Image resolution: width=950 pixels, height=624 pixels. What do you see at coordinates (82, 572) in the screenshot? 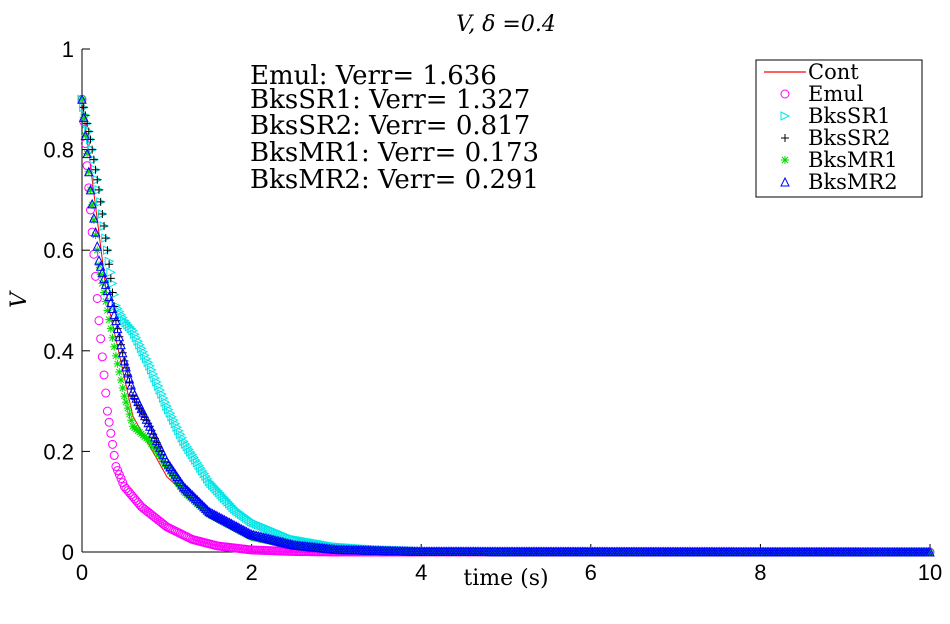
I see `x-tick-label: 0` at bounding box center [82, 572].